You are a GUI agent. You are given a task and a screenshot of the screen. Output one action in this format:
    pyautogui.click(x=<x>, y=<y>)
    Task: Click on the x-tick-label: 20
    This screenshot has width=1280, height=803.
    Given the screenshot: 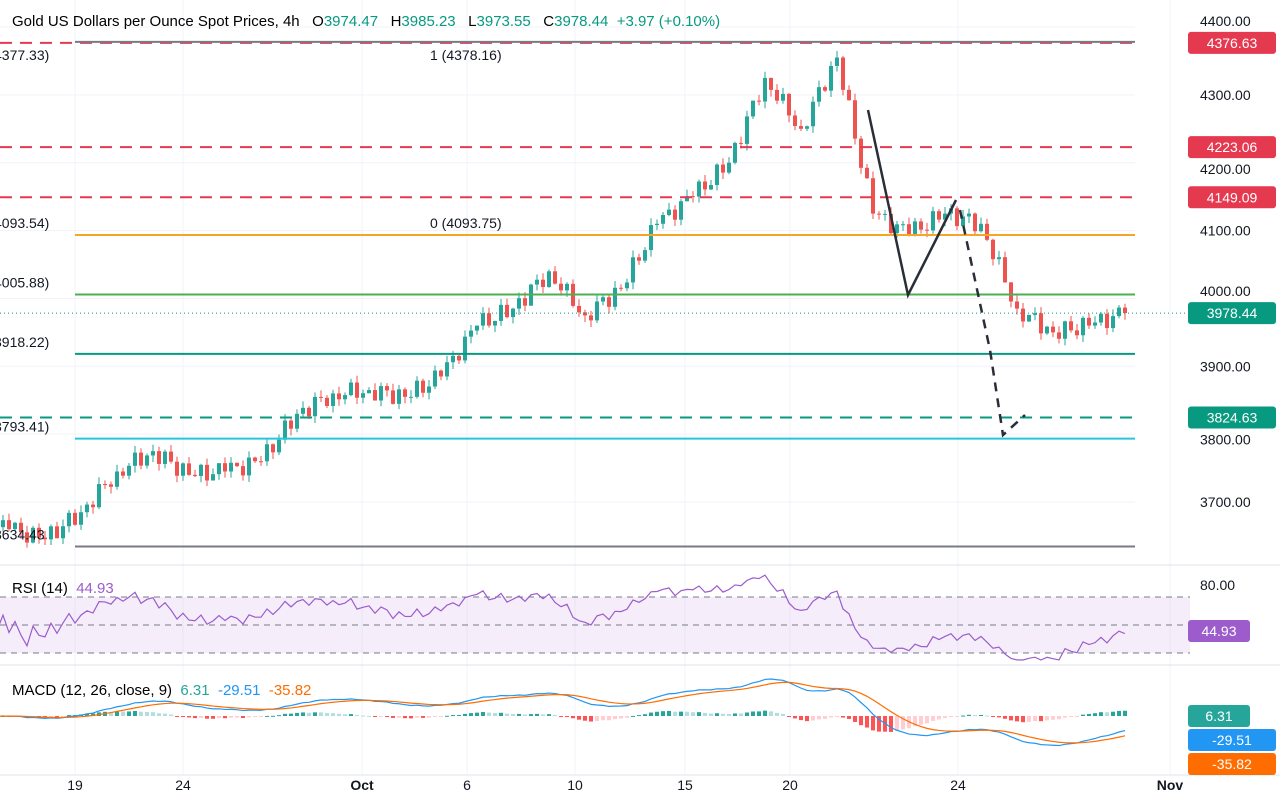 What is the action you would take?
    pyautogui.click(x=790, y=785)
    